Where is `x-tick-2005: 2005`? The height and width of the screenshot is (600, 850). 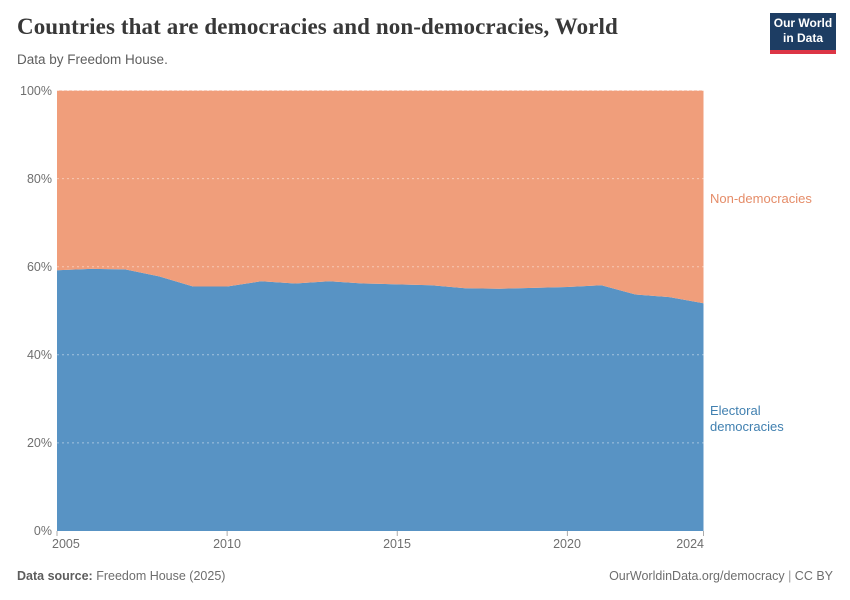
x-tick-2005: 2005 is located at coordinates (66, 544).